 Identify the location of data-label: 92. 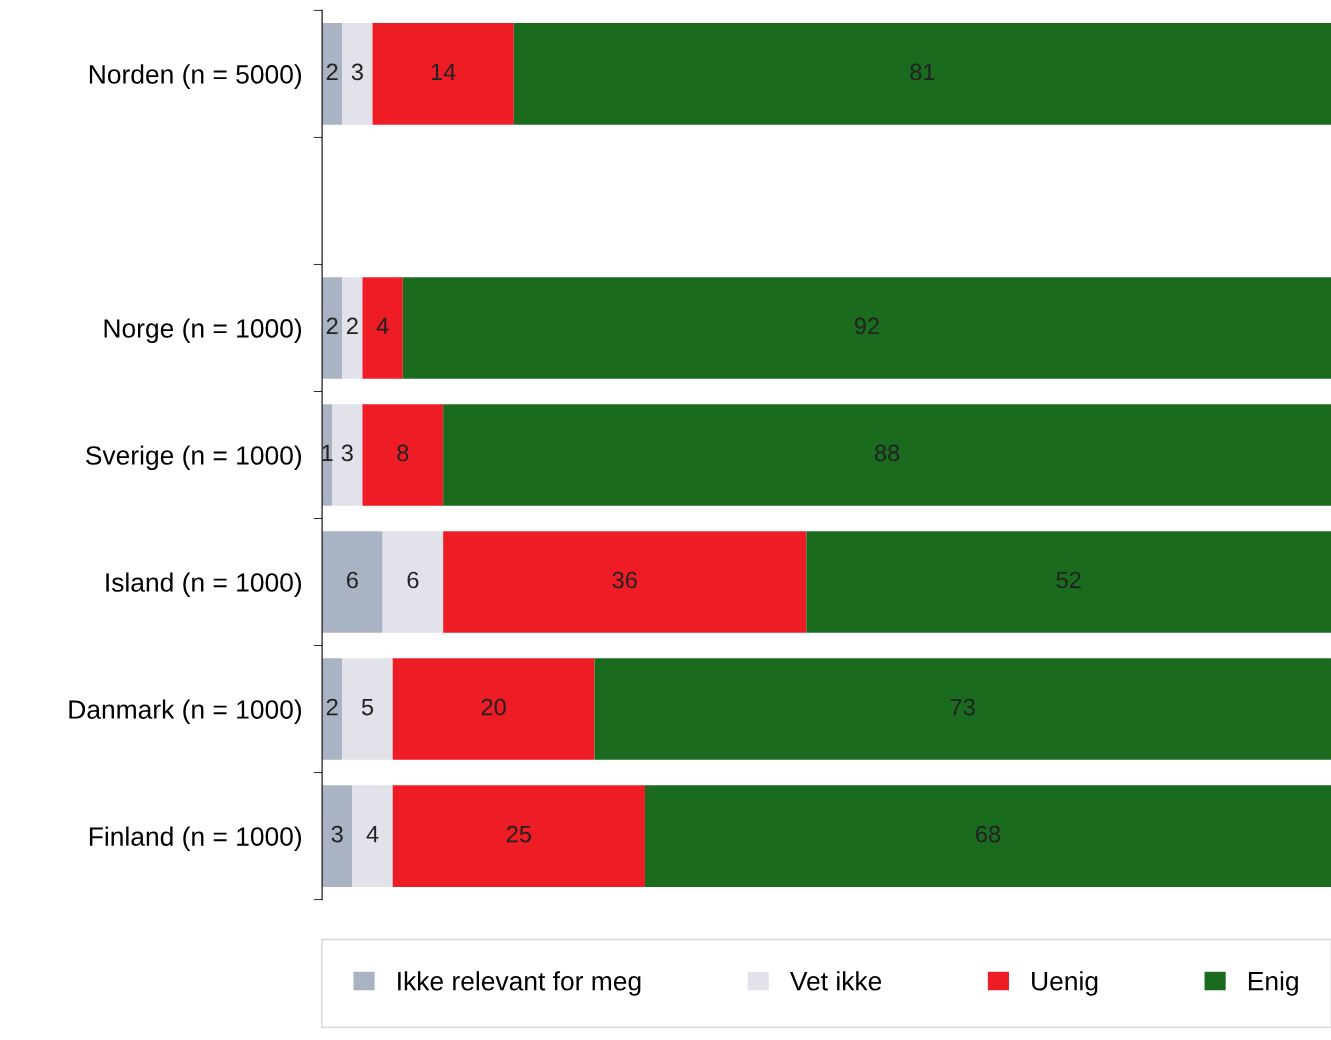
(866, 326).